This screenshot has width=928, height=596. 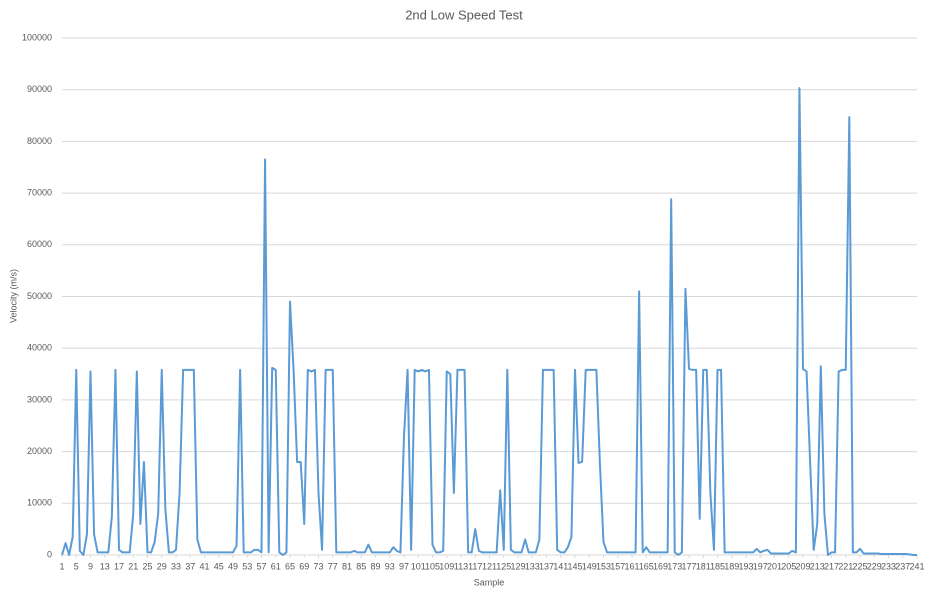 I want to click on x-tick-label: 165, so click(x=646, y=566).